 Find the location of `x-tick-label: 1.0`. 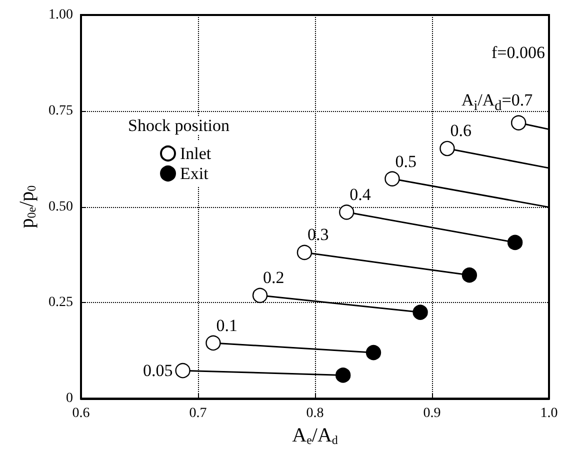

x-tick-label: 1.0 is located at coordinates (549, 414).